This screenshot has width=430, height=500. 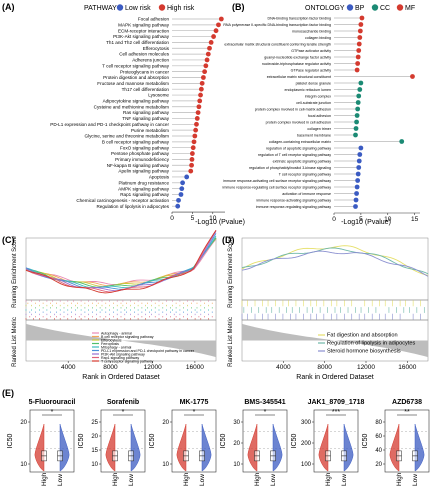 What do you see at coordinates (181, 8) in the screenshot?
I see `legend-label-1: High risk` at bounding box center [181, 8].